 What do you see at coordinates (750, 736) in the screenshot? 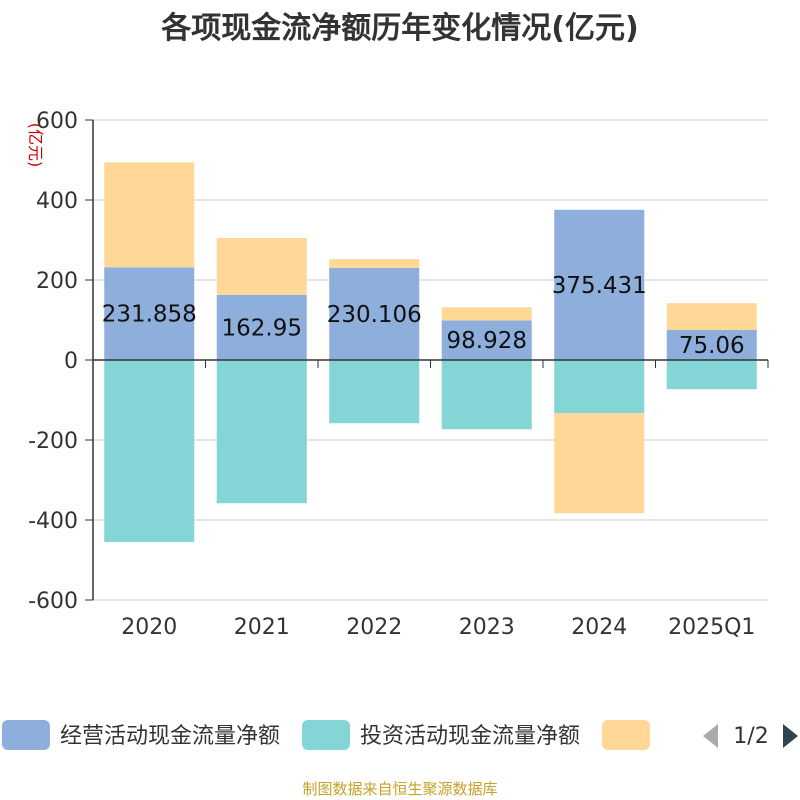
I see `legend-page-indicator: 1/2` at bounding box center [750, 736].